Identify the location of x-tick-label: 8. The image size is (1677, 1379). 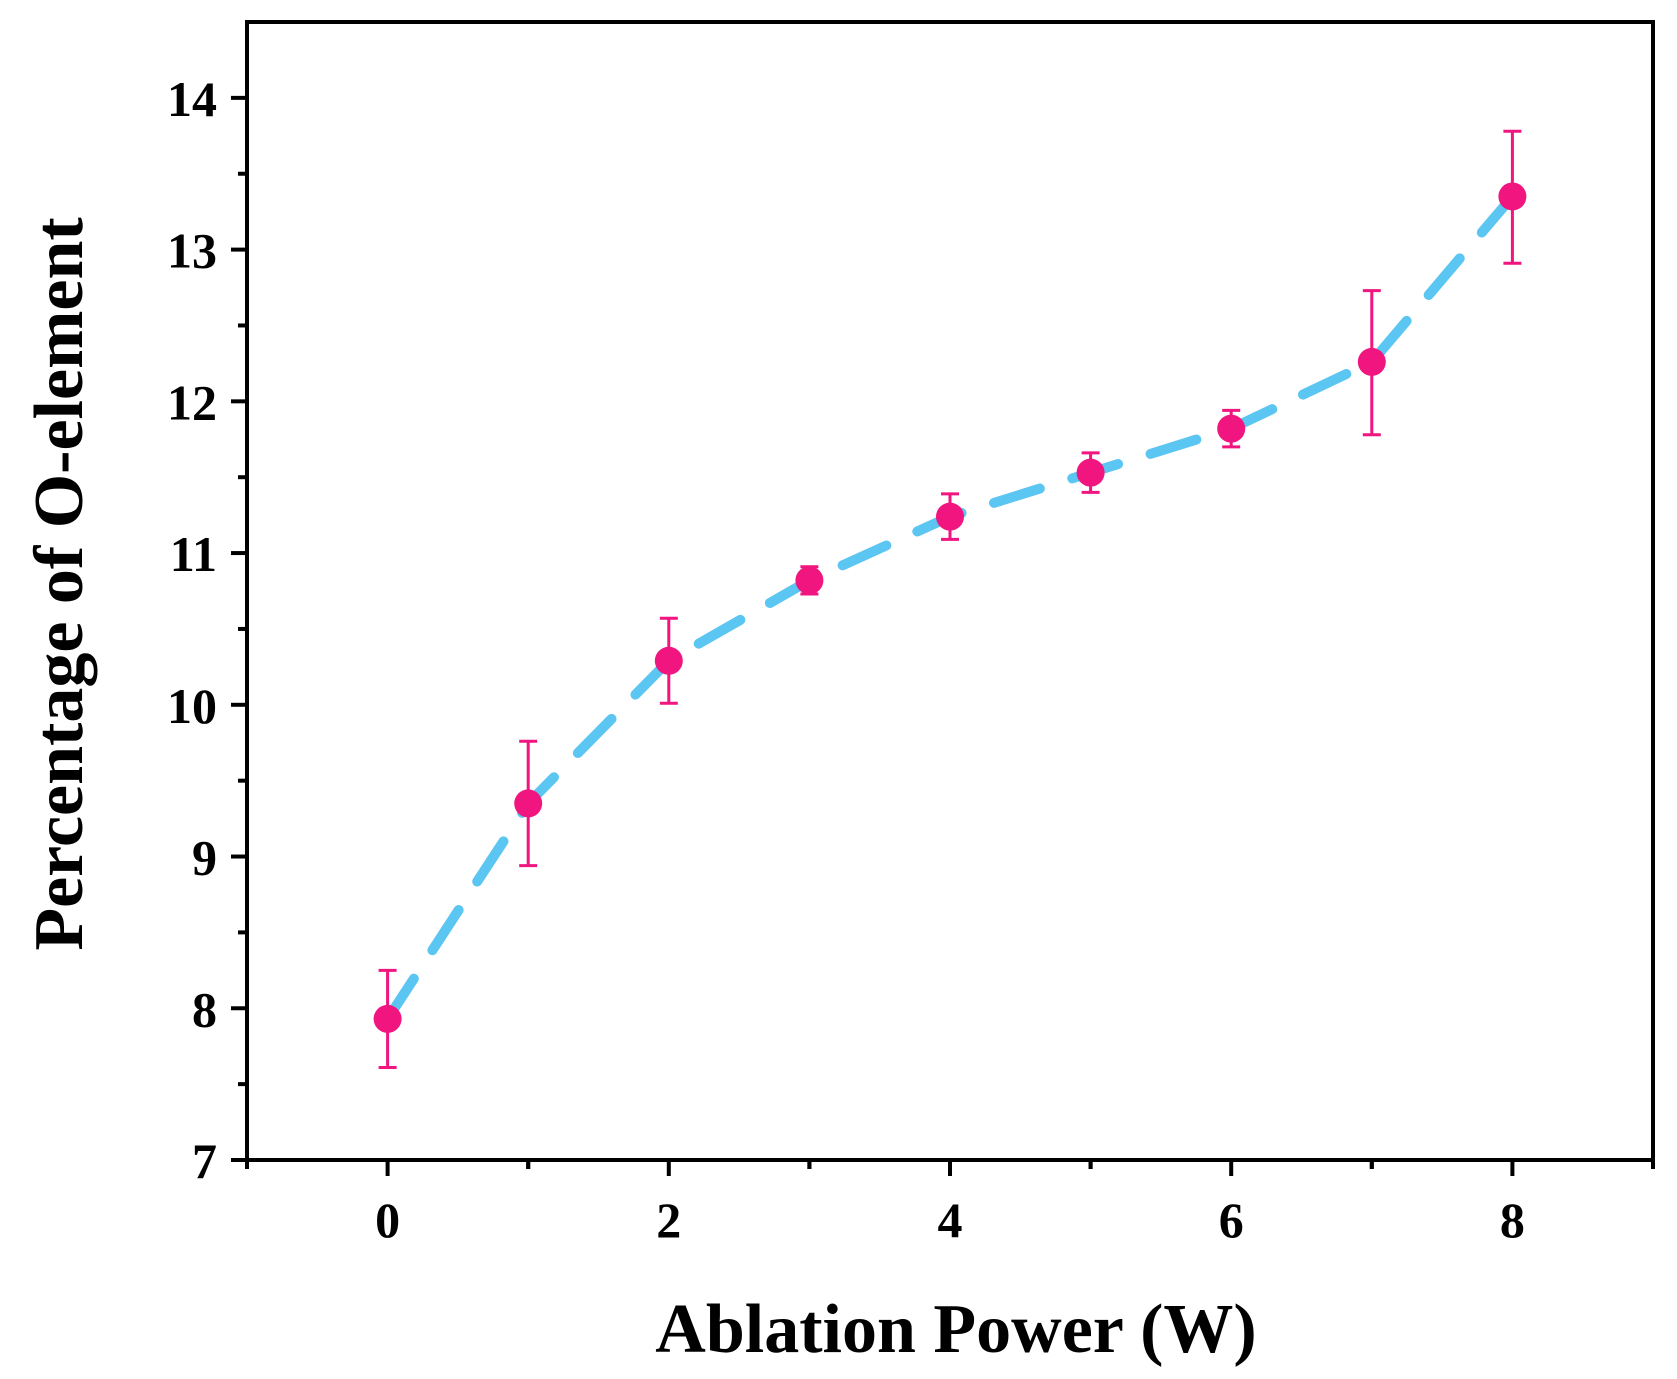
(1512, 1220).